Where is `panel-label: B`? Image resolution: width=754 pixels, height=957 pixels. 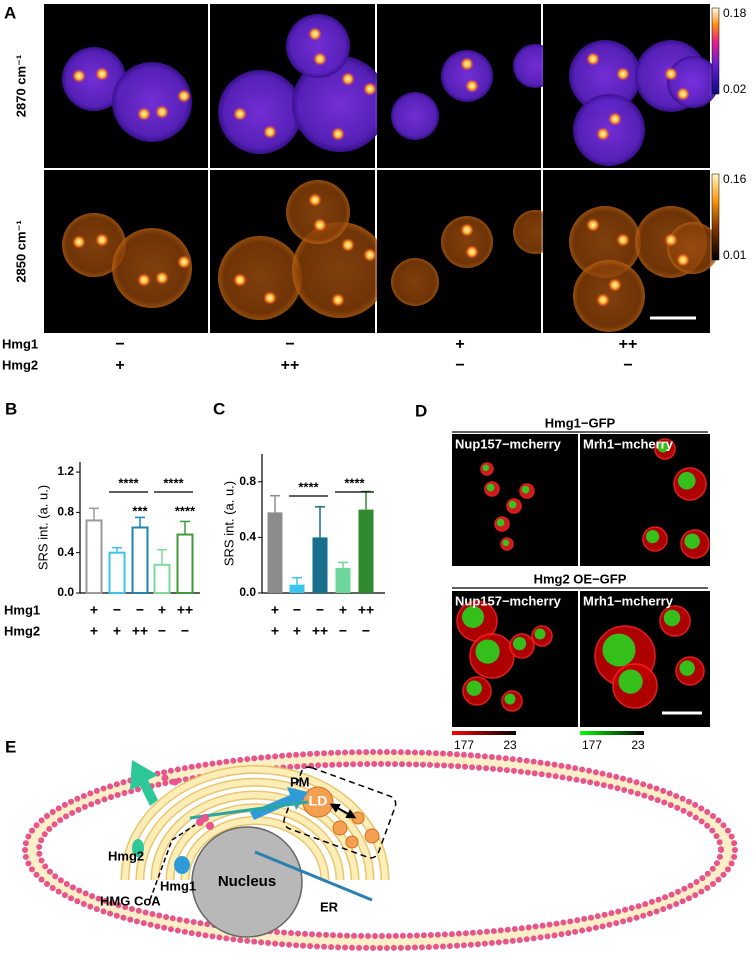
panel-label: B is located at coordinates (11, 408).